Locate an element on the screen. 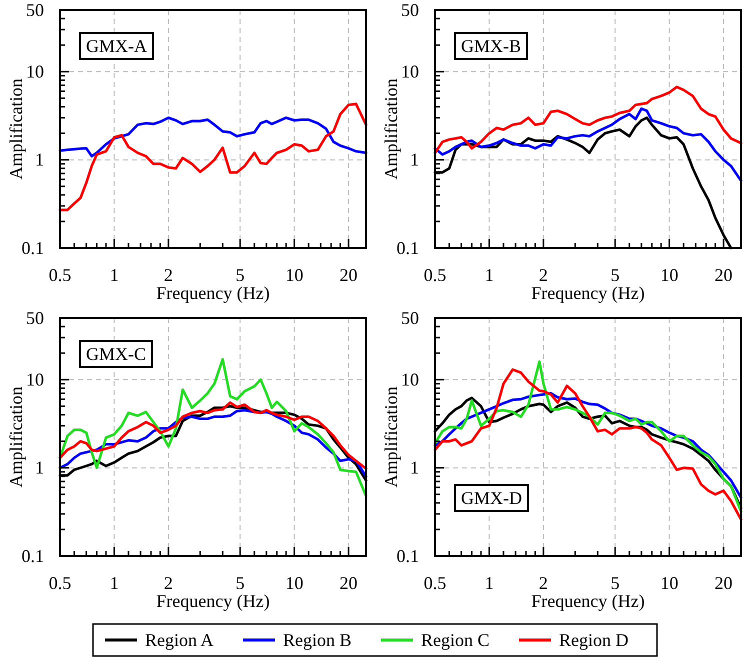 This screenshot has width=750, height=670. legend-label: Region A is located at coordinates (179, 640).